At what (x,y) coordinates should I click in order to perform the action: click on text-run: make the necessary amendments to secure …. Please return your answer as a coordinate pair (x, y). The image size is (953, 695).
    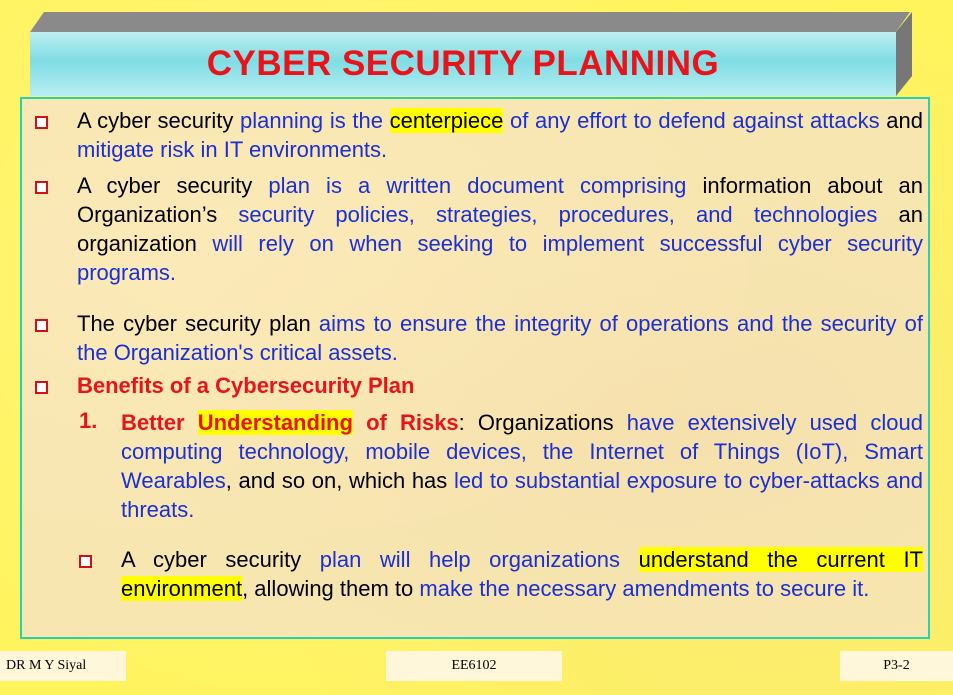
    Looking at the image, I should click on (644, 588).